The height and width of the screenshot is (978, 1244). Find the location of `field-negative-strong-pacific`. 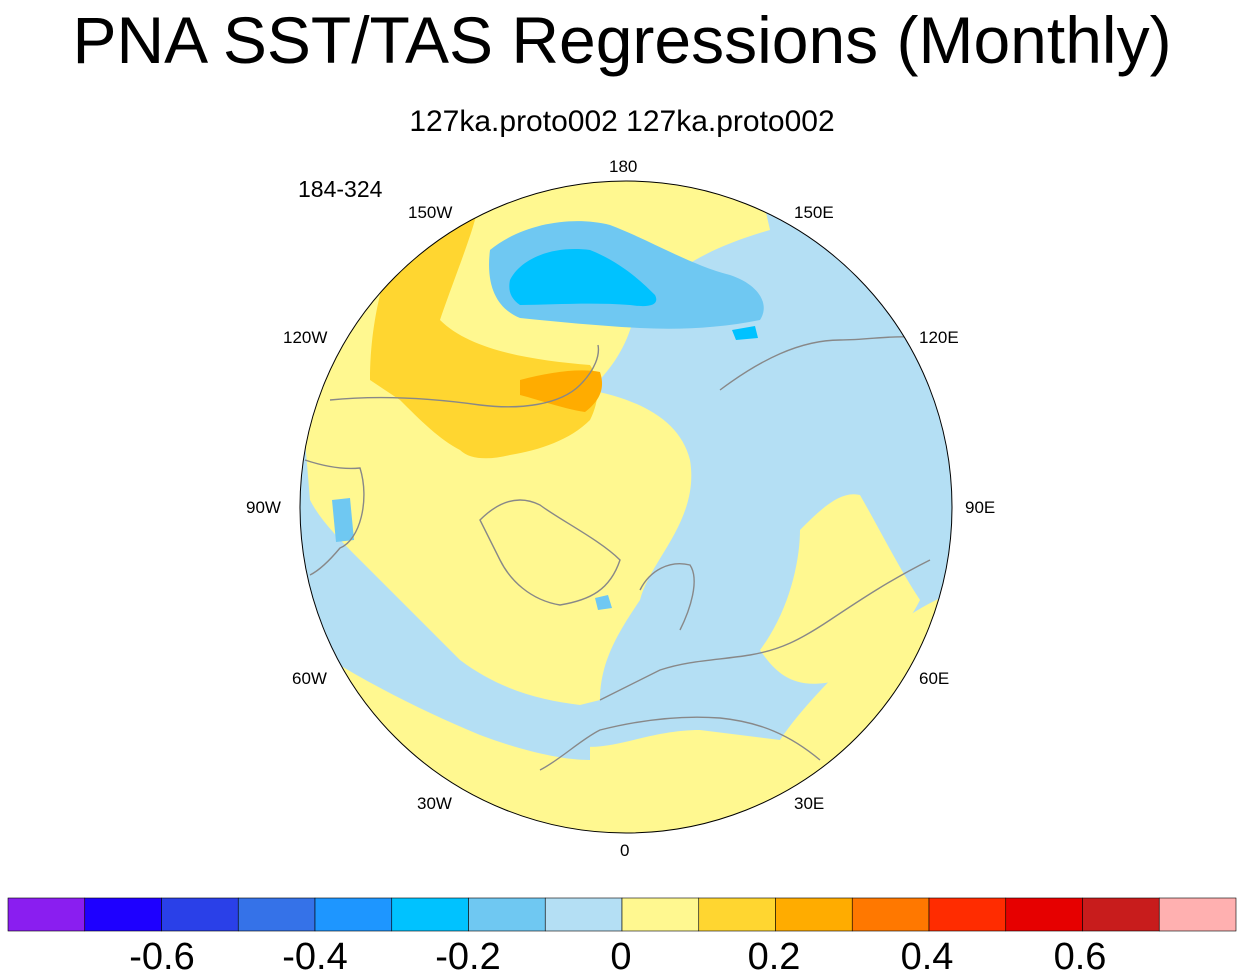

field-negative-strong-pacific is located at coordinates (583, 278).